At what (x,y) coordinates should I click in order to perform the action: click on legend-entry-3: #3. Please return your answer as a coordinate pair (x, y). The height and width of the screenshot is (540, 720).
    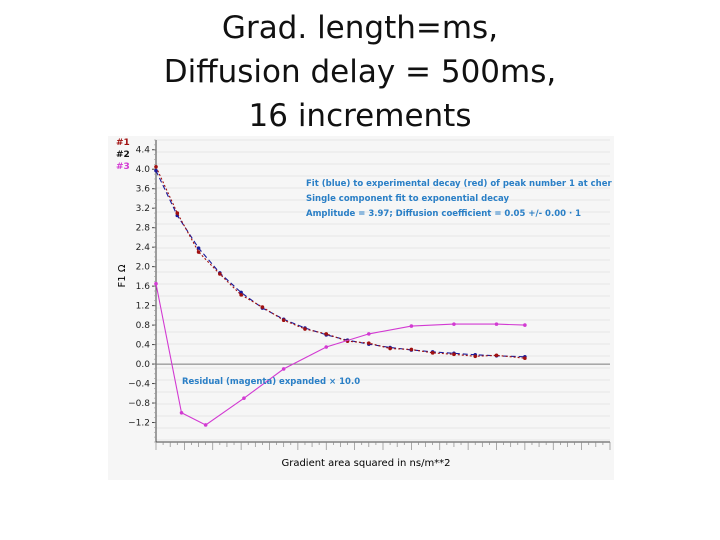
    Looking at the image, I should click on (123, 167).